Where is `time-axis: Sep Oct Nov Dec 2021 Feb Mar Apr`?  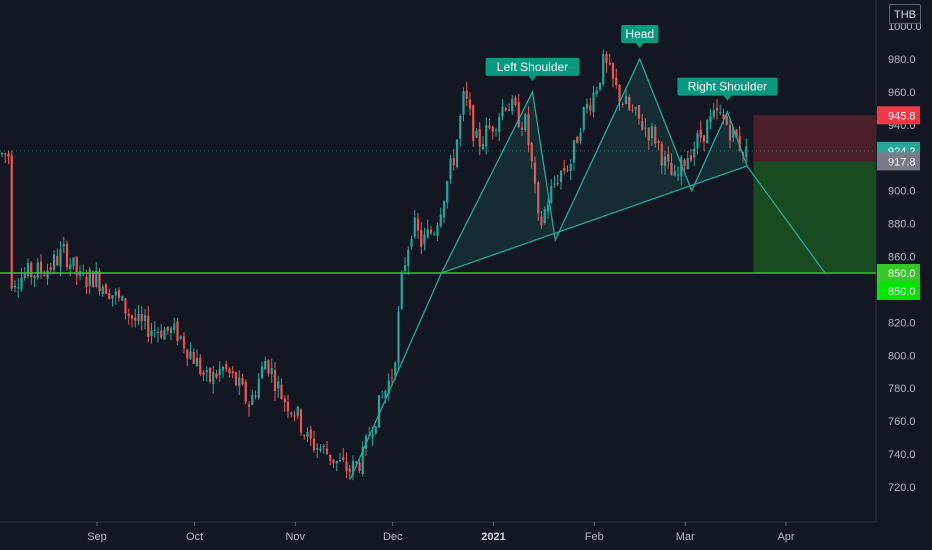
time-axis: Sep Oct Nov Dec 2021 Feb Mar Apr is located at coordinates (441, 532).